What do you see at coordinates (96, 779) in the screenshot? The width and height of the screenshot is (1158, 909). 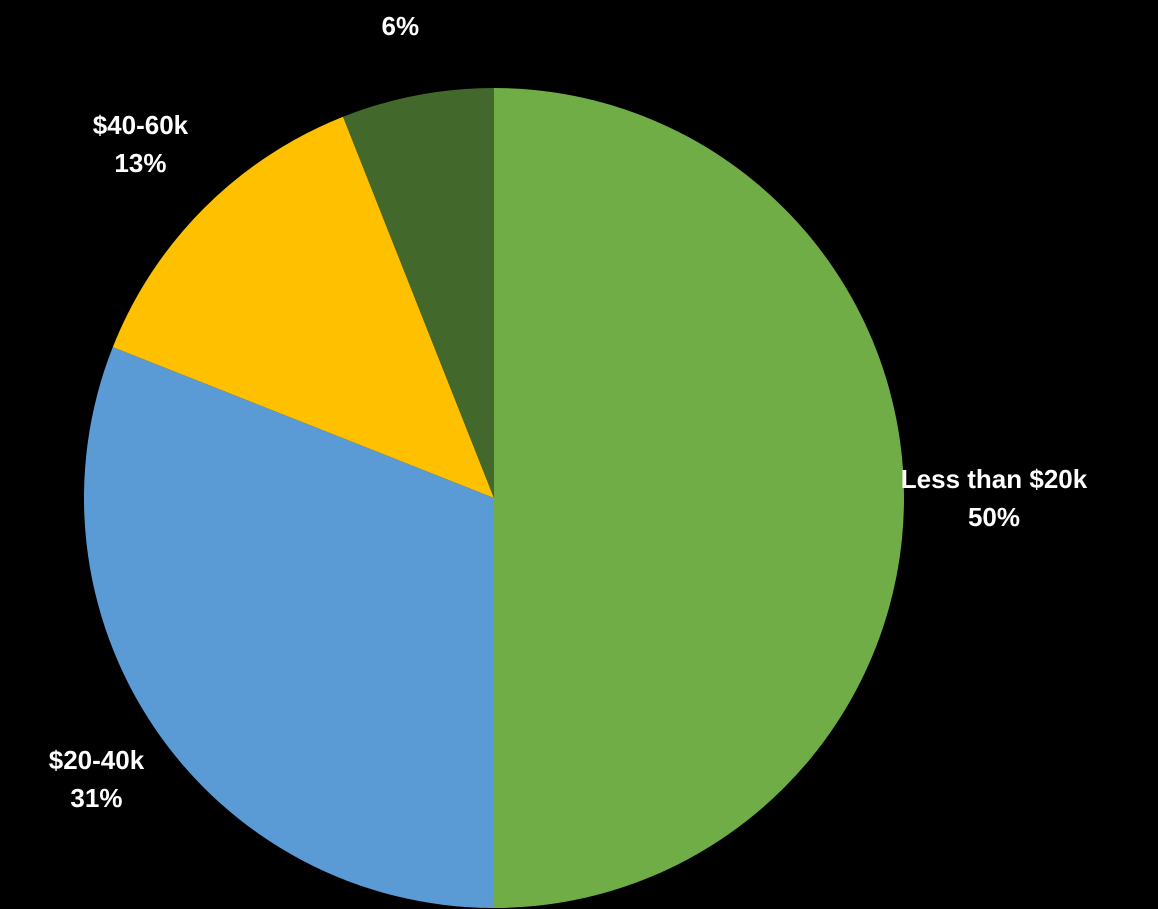 I see `slice-label: $20-40k 31%` at bounding box center [96, 779].